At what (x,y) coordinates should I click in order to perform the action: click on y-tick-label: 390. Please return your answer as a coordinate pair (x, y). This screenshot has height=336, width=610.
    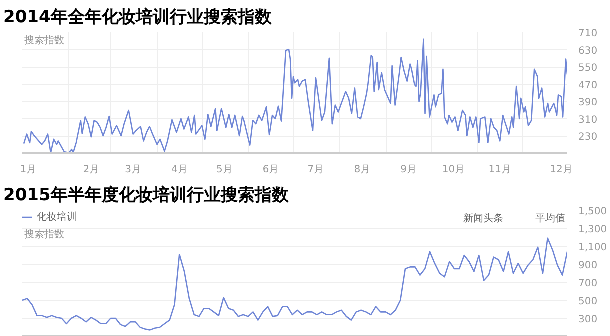
    Looking at the image, I should click on (588, 103).